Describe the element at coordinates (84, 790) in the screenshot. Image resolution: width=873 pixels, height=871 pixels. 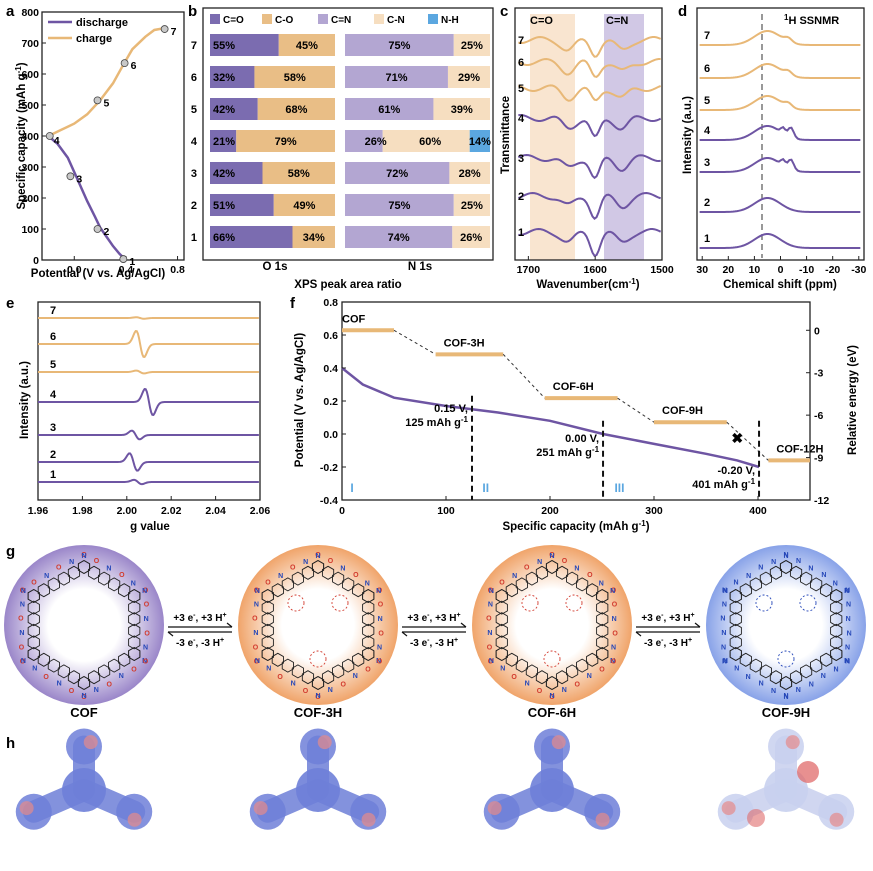
I see `esp-core` at that location.